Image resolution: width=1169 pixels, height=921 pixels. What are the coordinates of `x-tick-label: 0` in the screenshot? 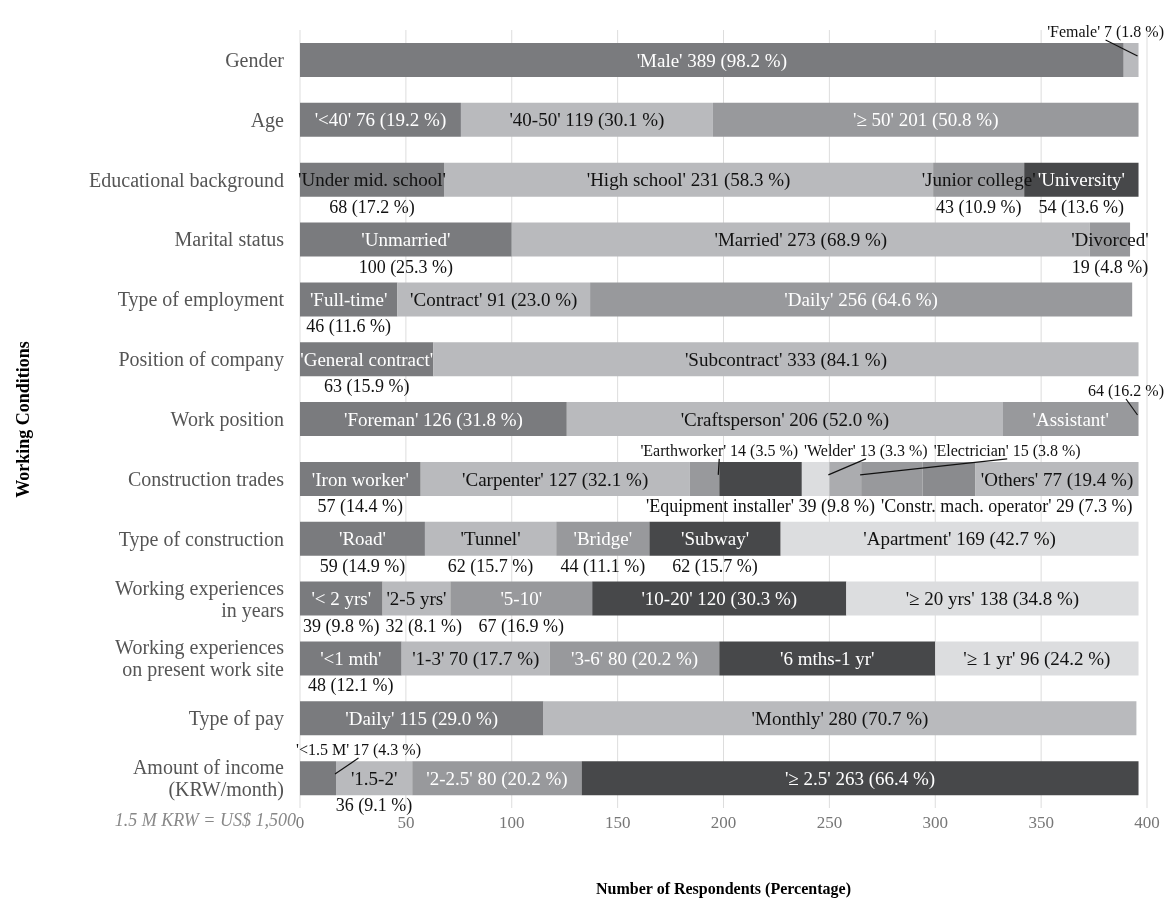 It's located at (300, 823).